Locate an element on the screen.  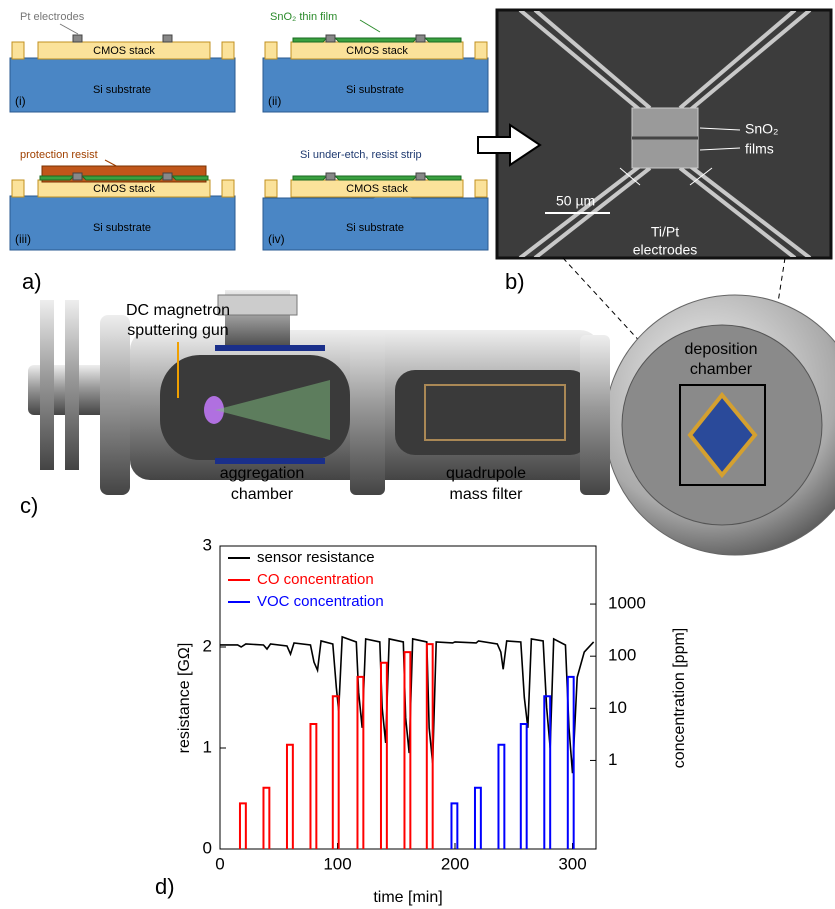
arrow is located at coordinates (509, 145).